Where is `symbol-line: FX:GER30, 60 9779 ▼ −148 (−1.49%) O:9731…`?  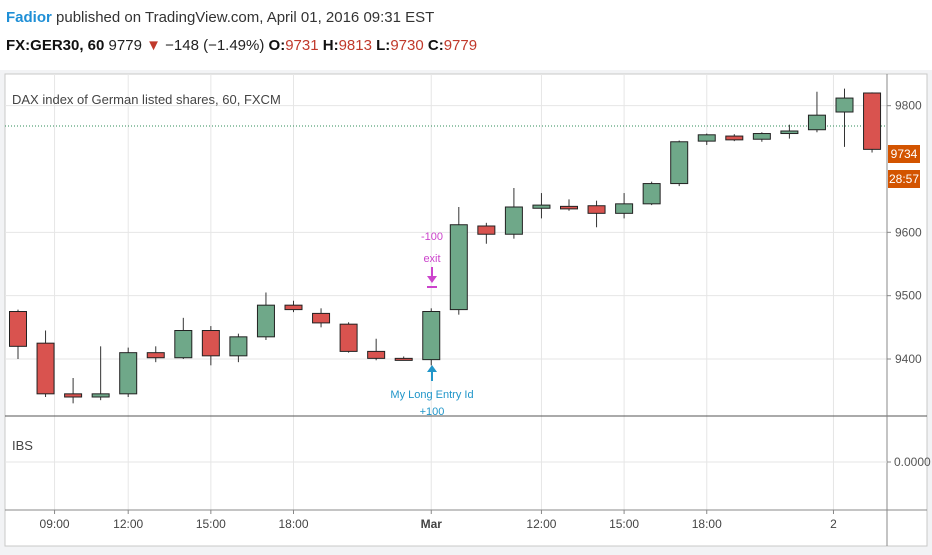
symbol-line: FX:GER30, 60 9779 ▼ −148 (−1.49%) O:9731… is located at coordinates (241, 45).